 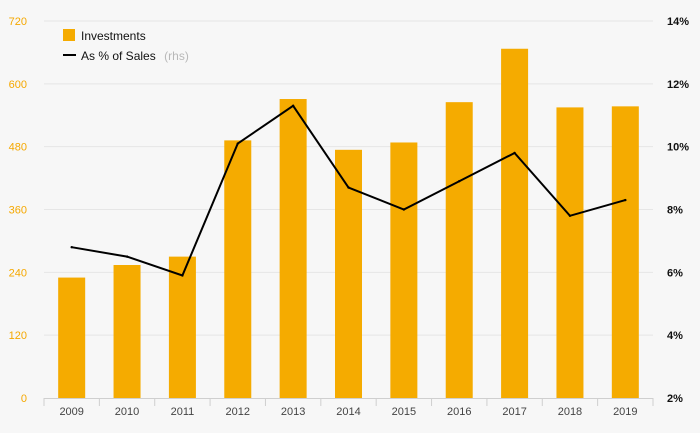 I want to click on x-tick-label: 2012, so click(x=238, y=412).